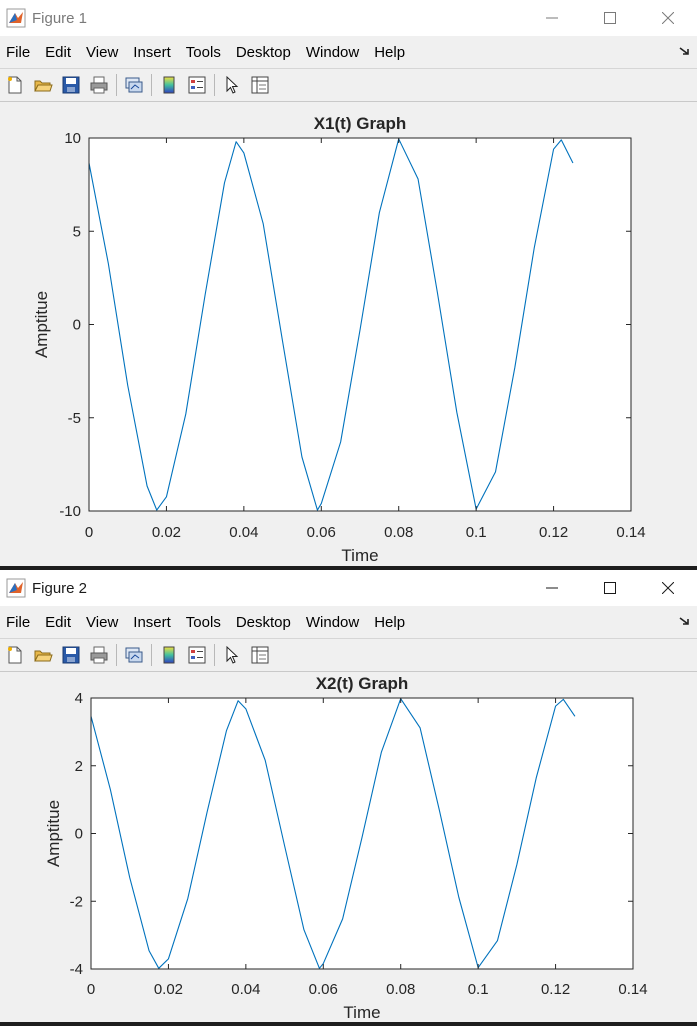  What do you see at coordinates (360, 123) in the screenshot?
I see `chart-title: X1(t) Graph` at bounding box center [360, 123].